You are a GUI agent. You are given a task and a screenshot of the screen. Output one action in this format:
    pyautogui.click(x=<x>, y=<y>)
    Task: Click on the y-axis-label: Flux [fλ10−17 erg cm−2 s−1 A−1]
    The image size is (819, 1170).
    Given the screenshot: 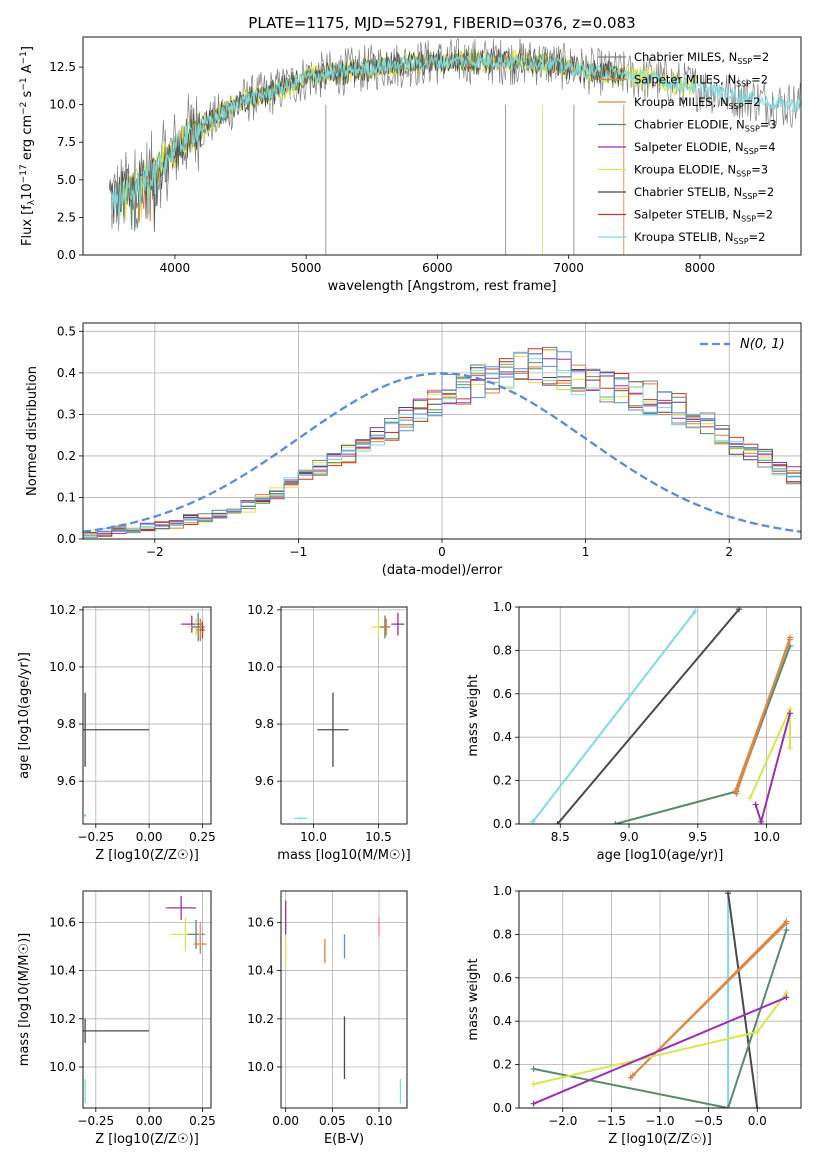 What is the action you would take?
    pyautogui.click(x=28, y=146)
    